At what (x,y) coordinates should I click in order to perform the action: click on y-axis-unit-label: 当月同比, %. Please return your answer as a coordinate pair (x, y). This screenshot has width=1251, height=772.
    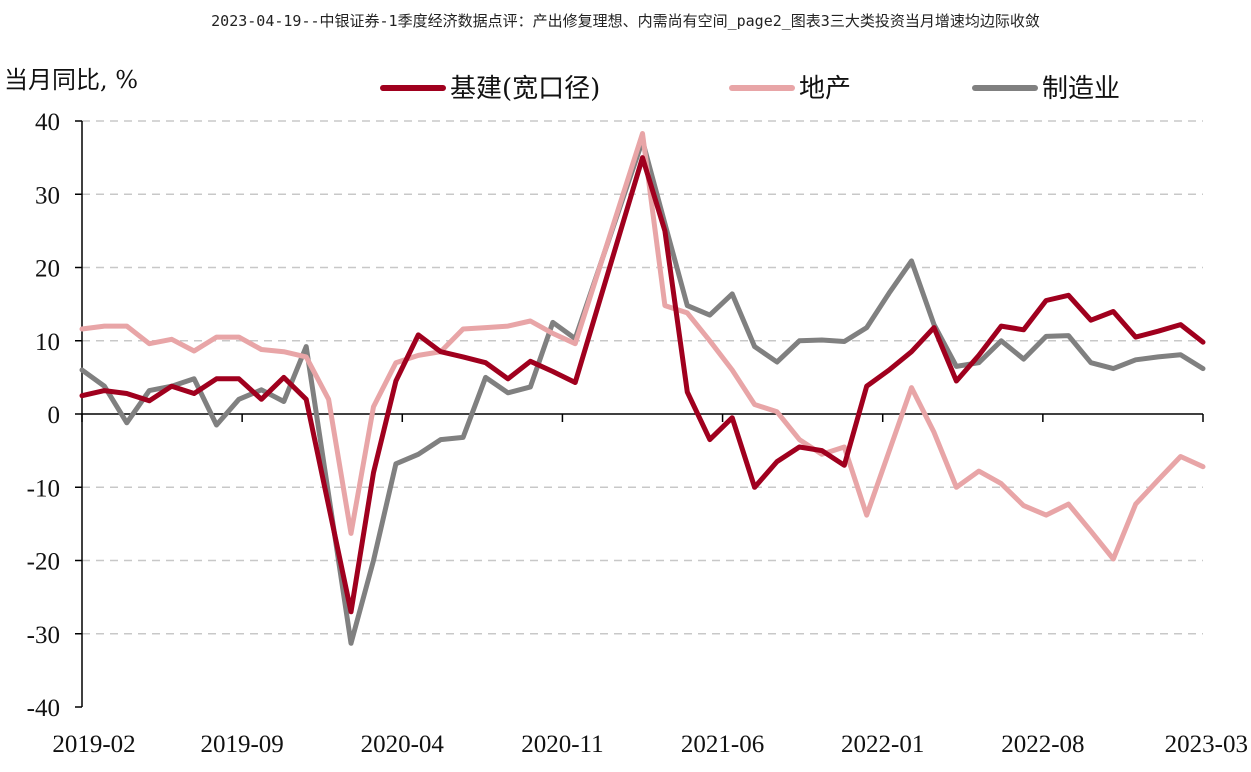
    Looking at the image, I should click on (71, 80).